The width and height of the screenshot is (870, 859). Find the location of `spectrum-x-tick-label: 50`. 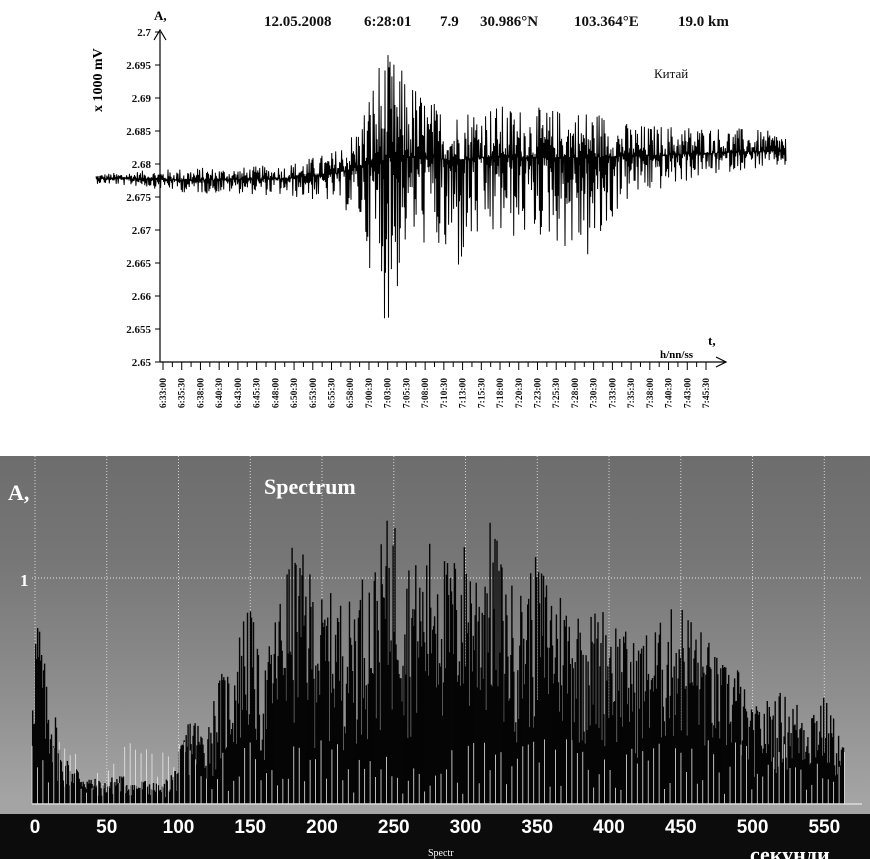

spectrum-x-tick-label: 50 is located at coordinates (106, 827).